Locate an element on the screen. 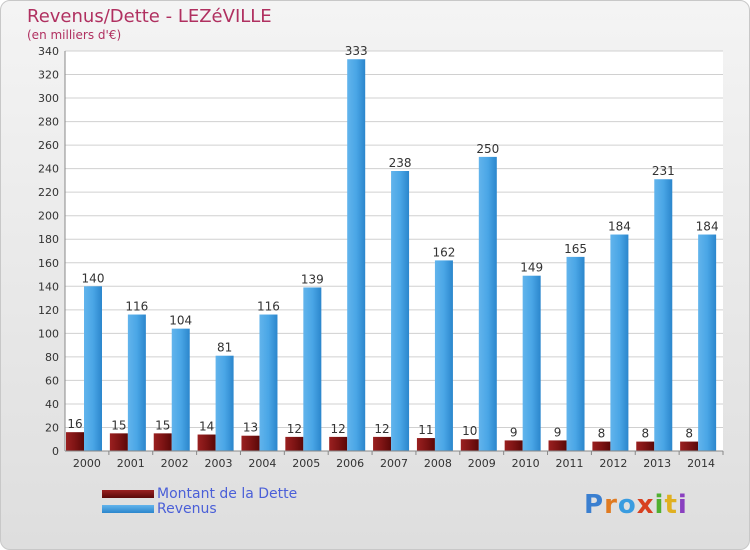 Image resolution: width=750 pixels, height=550 pixels. y-tick-label: 240 is located at coordinates (48, 169).